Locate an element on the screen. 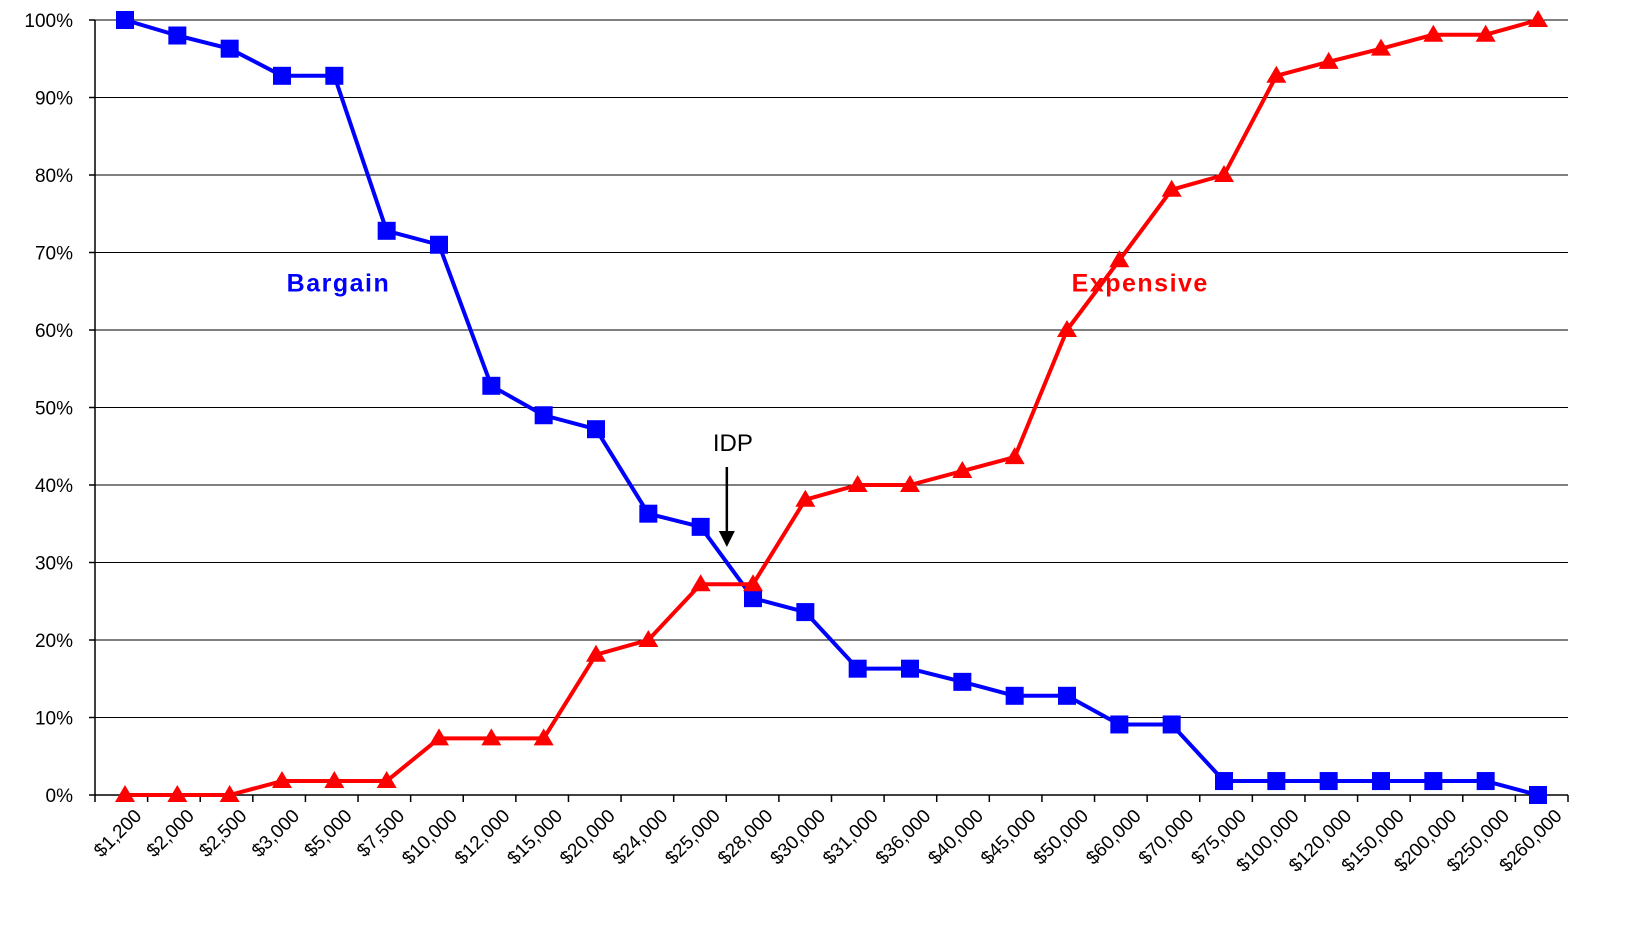  x-tick-label: $2,500 is located at coordinates (223, 834).